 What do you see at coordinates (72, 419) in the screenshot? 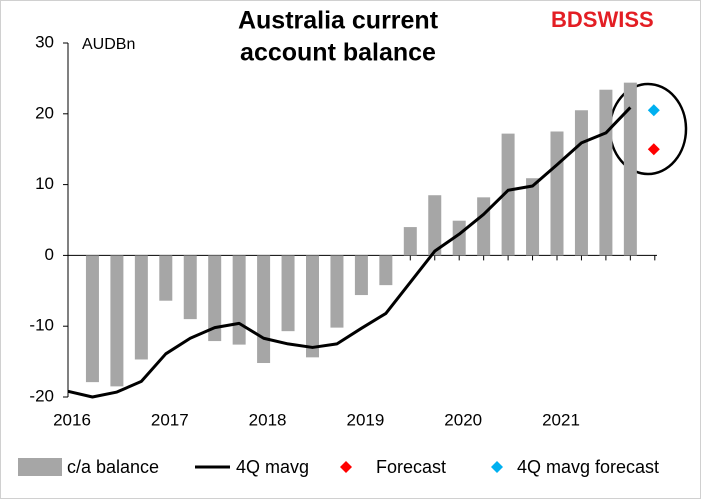
I see `x-tick-label: 2016` at bounding box center [72, 419].